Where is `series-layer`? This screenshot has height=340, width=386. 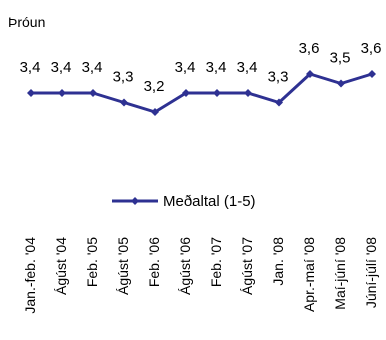
series-layer is located at coordinates (201, 93).